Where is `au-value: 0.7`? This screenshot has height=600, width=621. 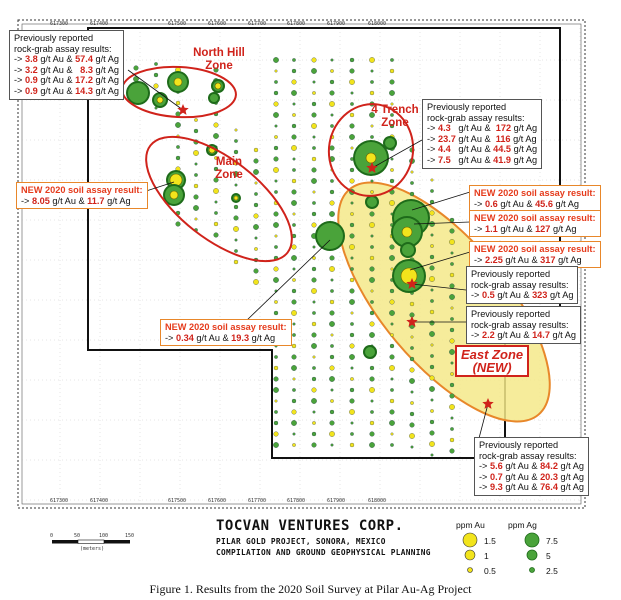 au-value: 0.7 is located at coordinates (496, 476).